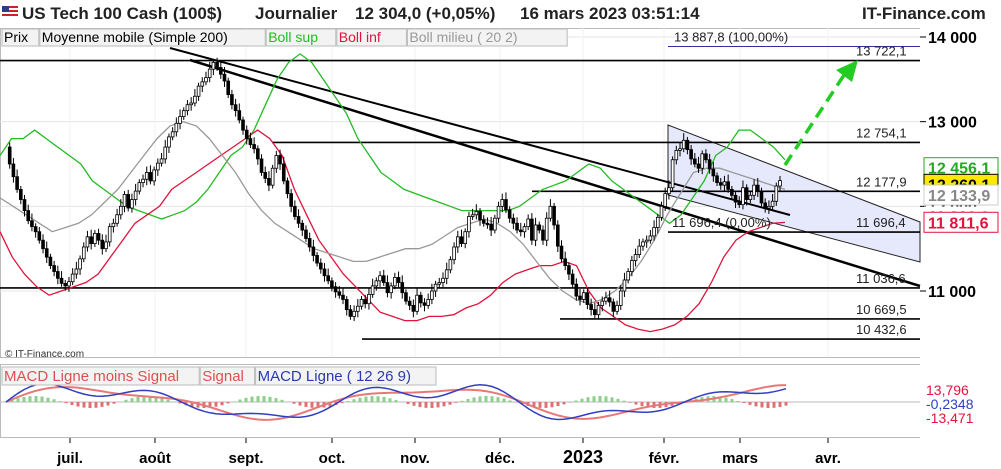 The image size is (1001, 469). What do you see at coordinates (245, 458) in the screenshot?
I see `x-tick-label: sept.` at bounding box center [245, 458].